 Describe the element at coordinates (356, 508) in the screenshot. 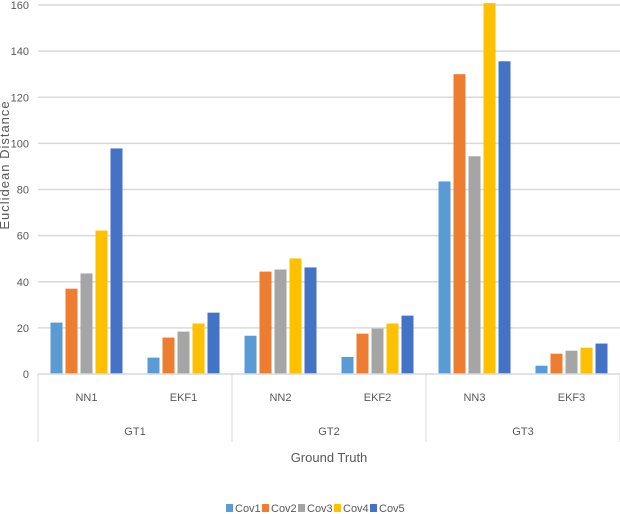

I see `legend-label: Cov4` at that location.